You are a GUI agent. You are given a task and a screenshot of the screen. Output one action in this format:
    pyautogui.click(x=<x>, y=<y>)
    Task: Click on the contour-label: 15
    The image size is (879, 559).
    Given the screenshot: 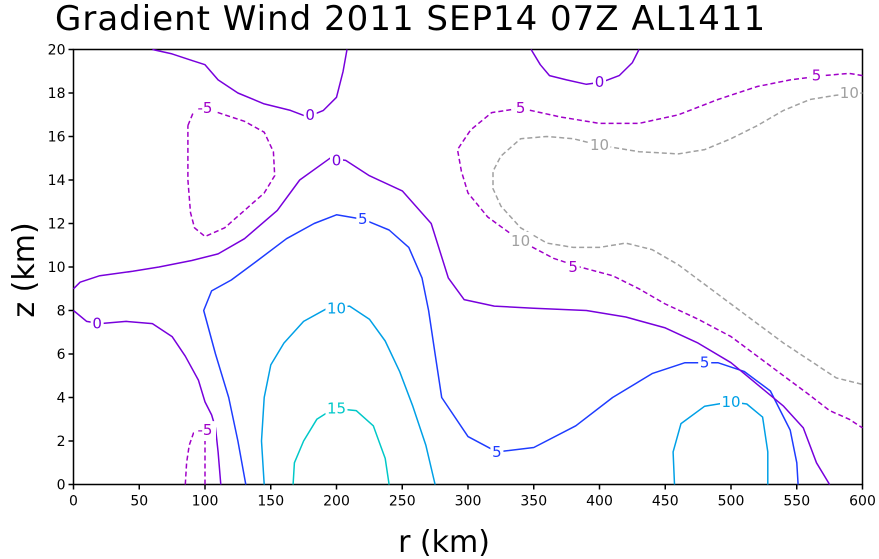 What is the action you would take?
    pyautogui.click(x=336, y=408)
    